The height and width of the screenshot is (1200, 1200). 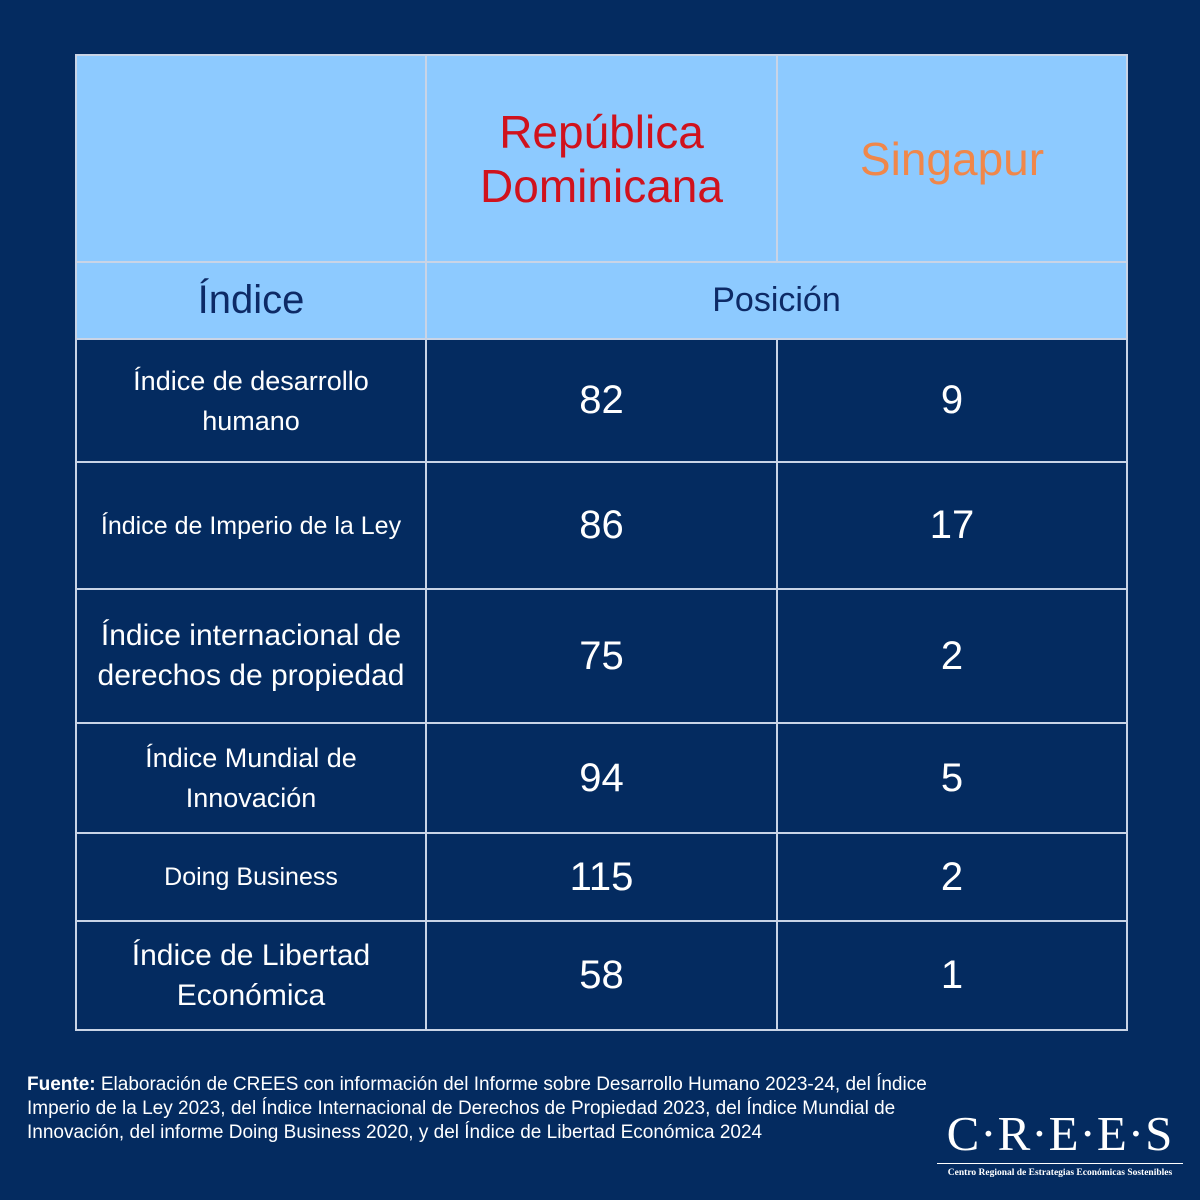 What do you see at coordinates (251, 877) in the screenshot?
I see `index-label: Doing Business` at bounding box center [251, 877].